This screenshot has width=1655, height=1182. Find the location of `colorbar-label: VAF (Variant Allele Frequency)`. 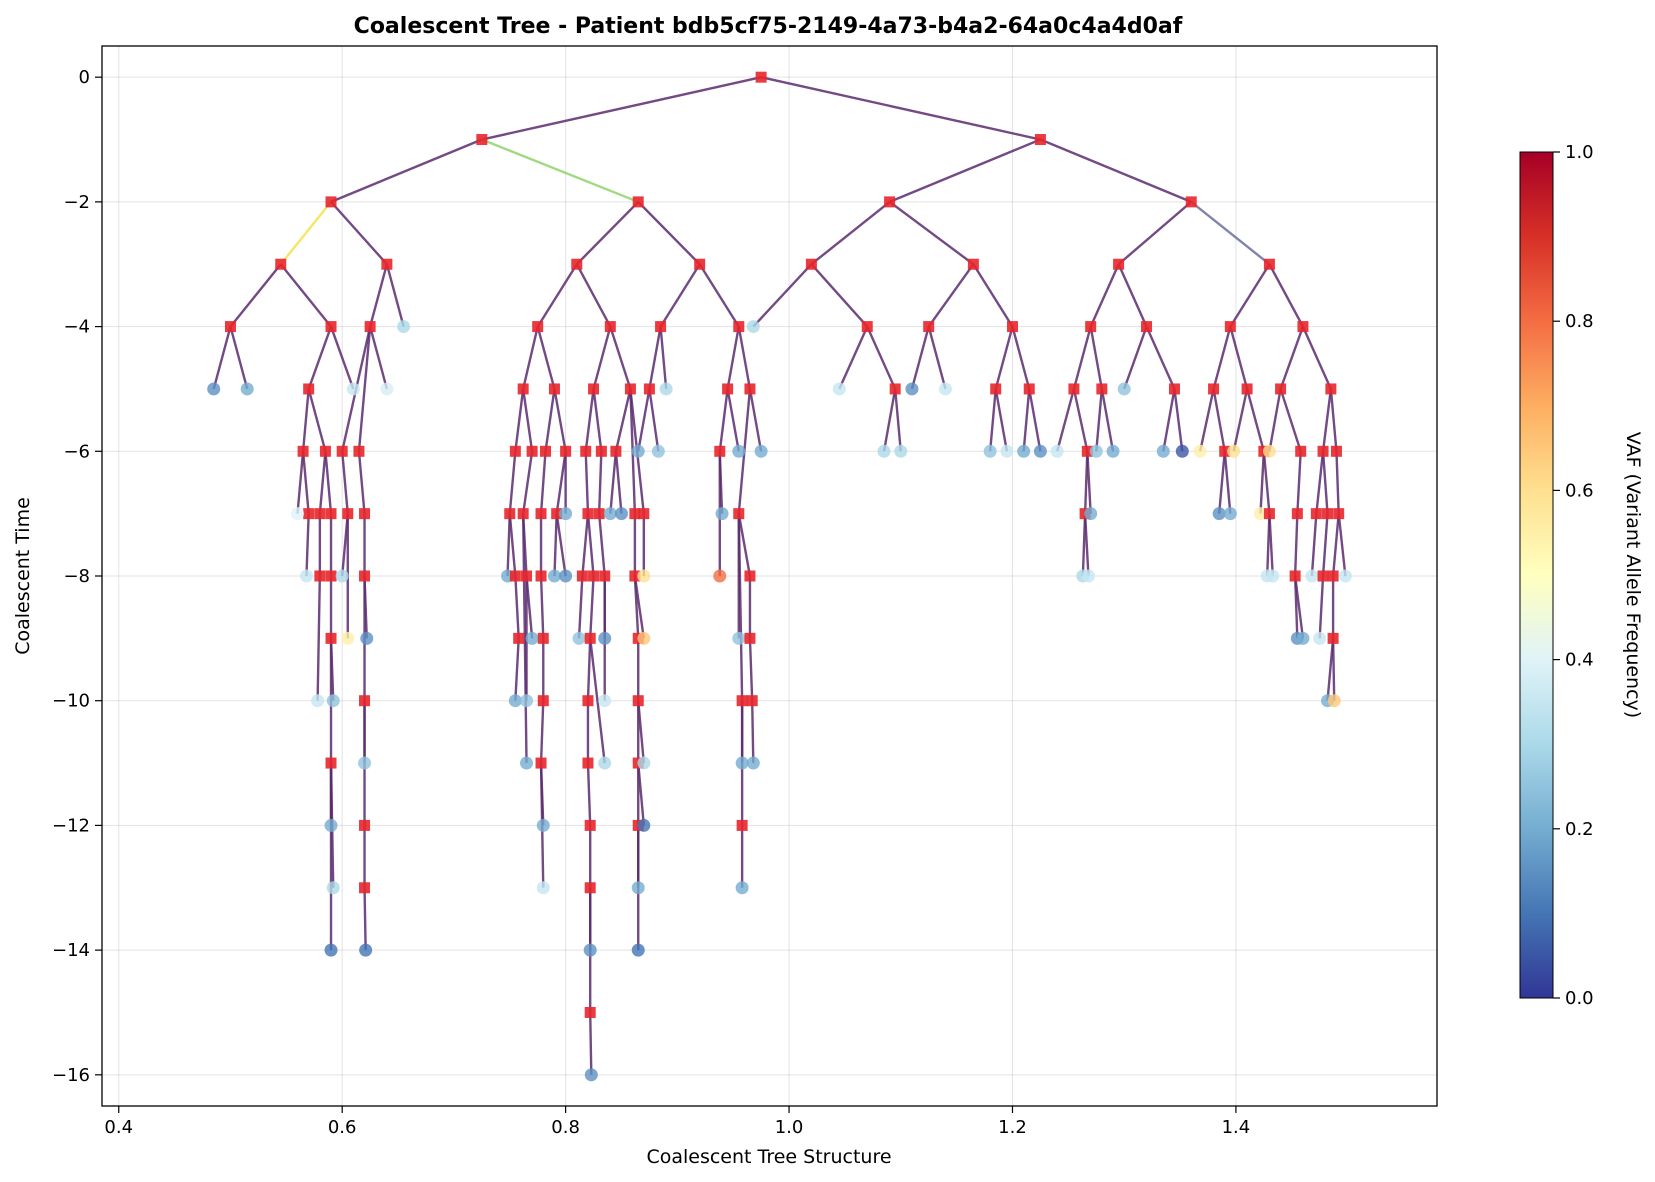

colorbar-label: VAF (Variant Allele Frequency) is located at coordinates (1633, 575).